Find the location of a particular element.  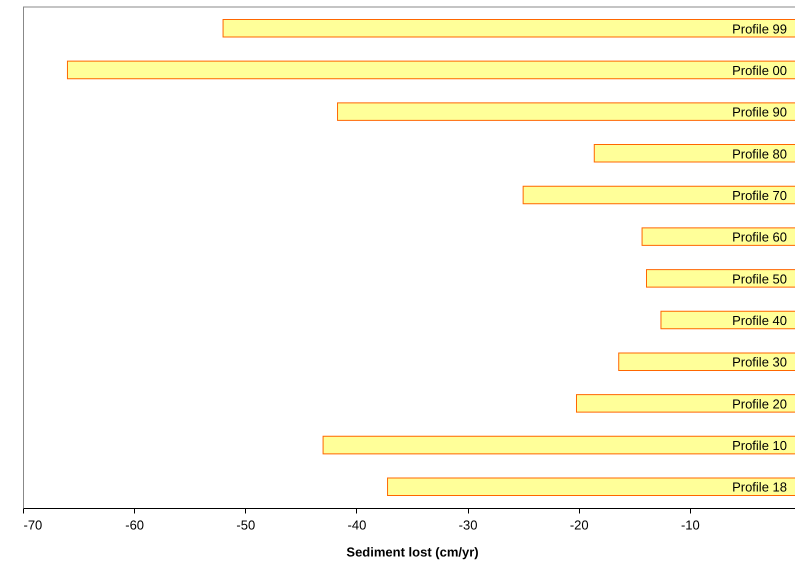

y-tick-label: Profile 80 is located at coordinates (759, 154).